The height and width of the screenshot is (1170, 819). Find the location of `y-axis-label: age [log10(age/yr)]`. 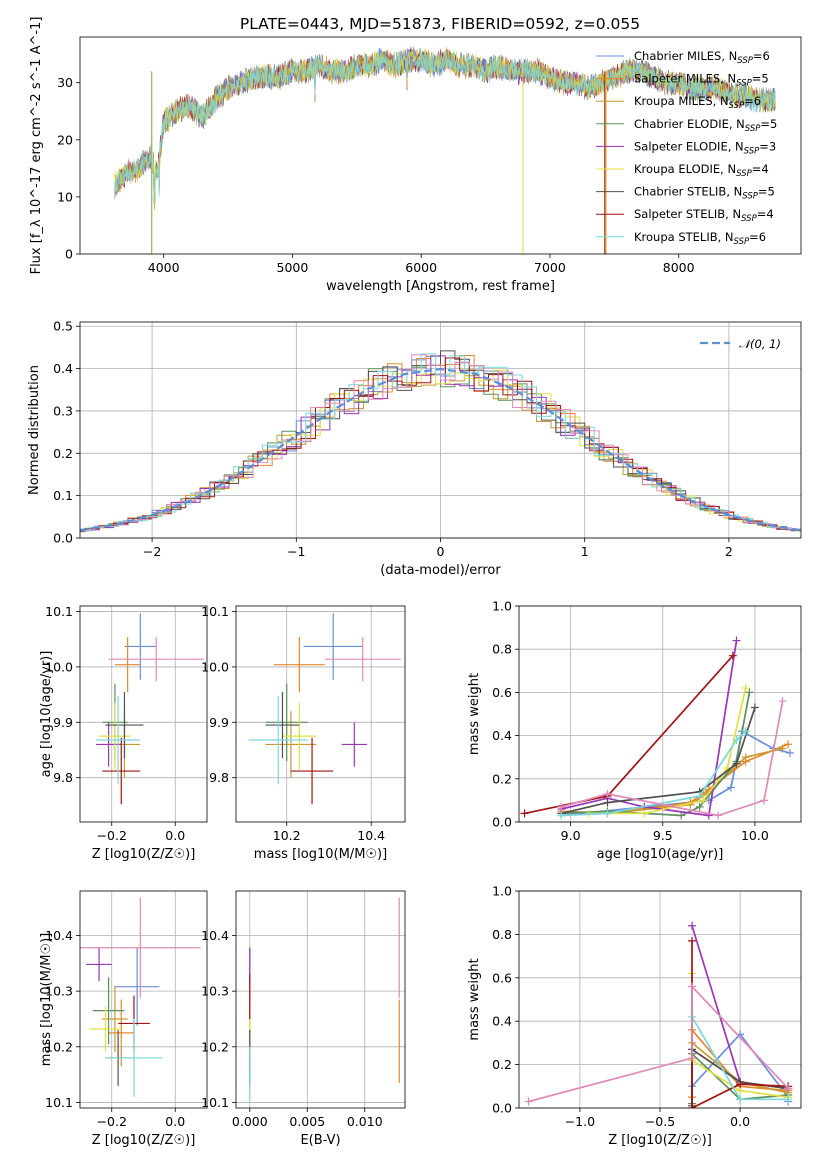

y-axis-label: age [log10(age/yr)] is located at coordinates (46, 714).